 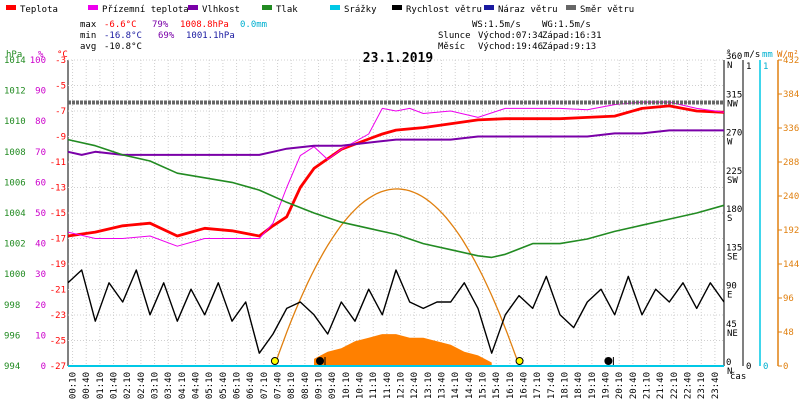 What do you see at coordinates (15, 214) in the screenshot?
I see `hpa-tick: 1004` at bounding box center [15, 214].